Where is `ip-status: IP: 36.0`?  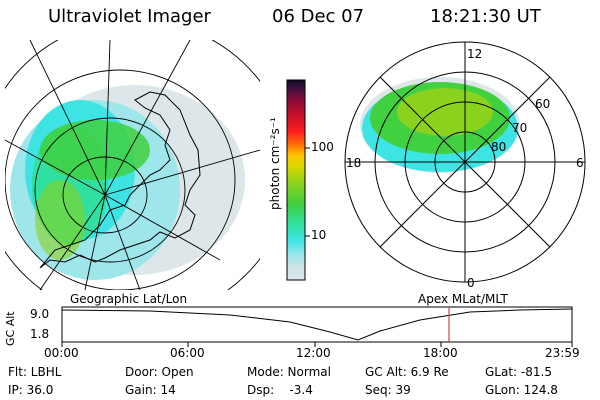 ip-status: IP: 36.0 is located at coordinates (31, 390).